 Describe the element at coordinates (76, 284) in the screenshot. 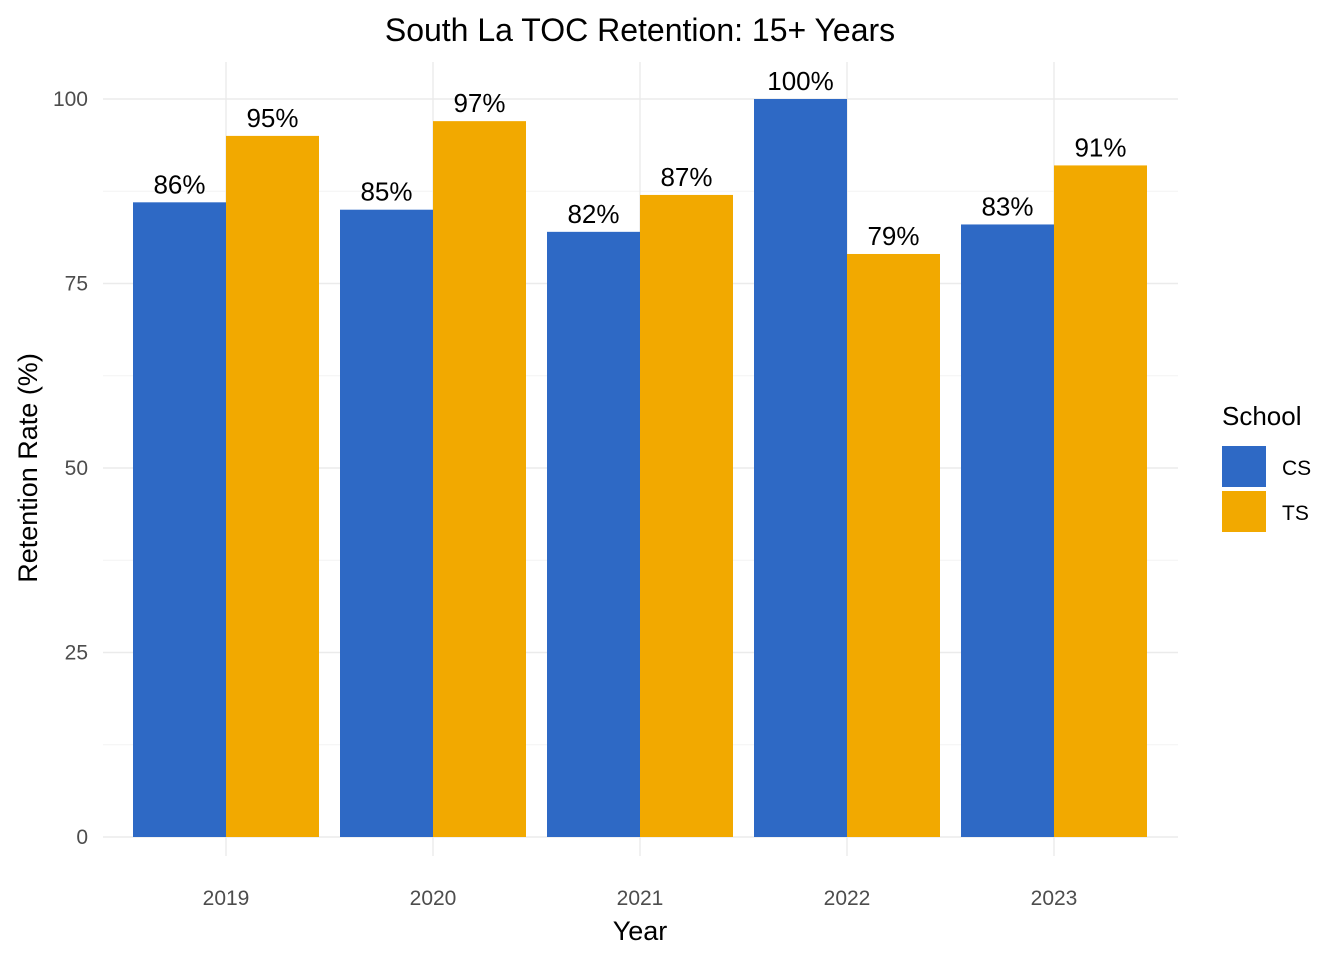

I see `y-tick-label: 75` at that location.